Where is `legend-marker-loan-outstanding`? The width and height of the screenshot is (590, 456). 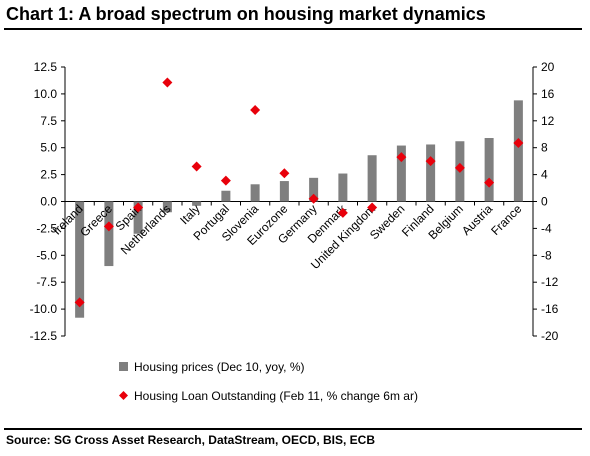
legend-marker-loan-outstanding is located at coordinates (123, 395).